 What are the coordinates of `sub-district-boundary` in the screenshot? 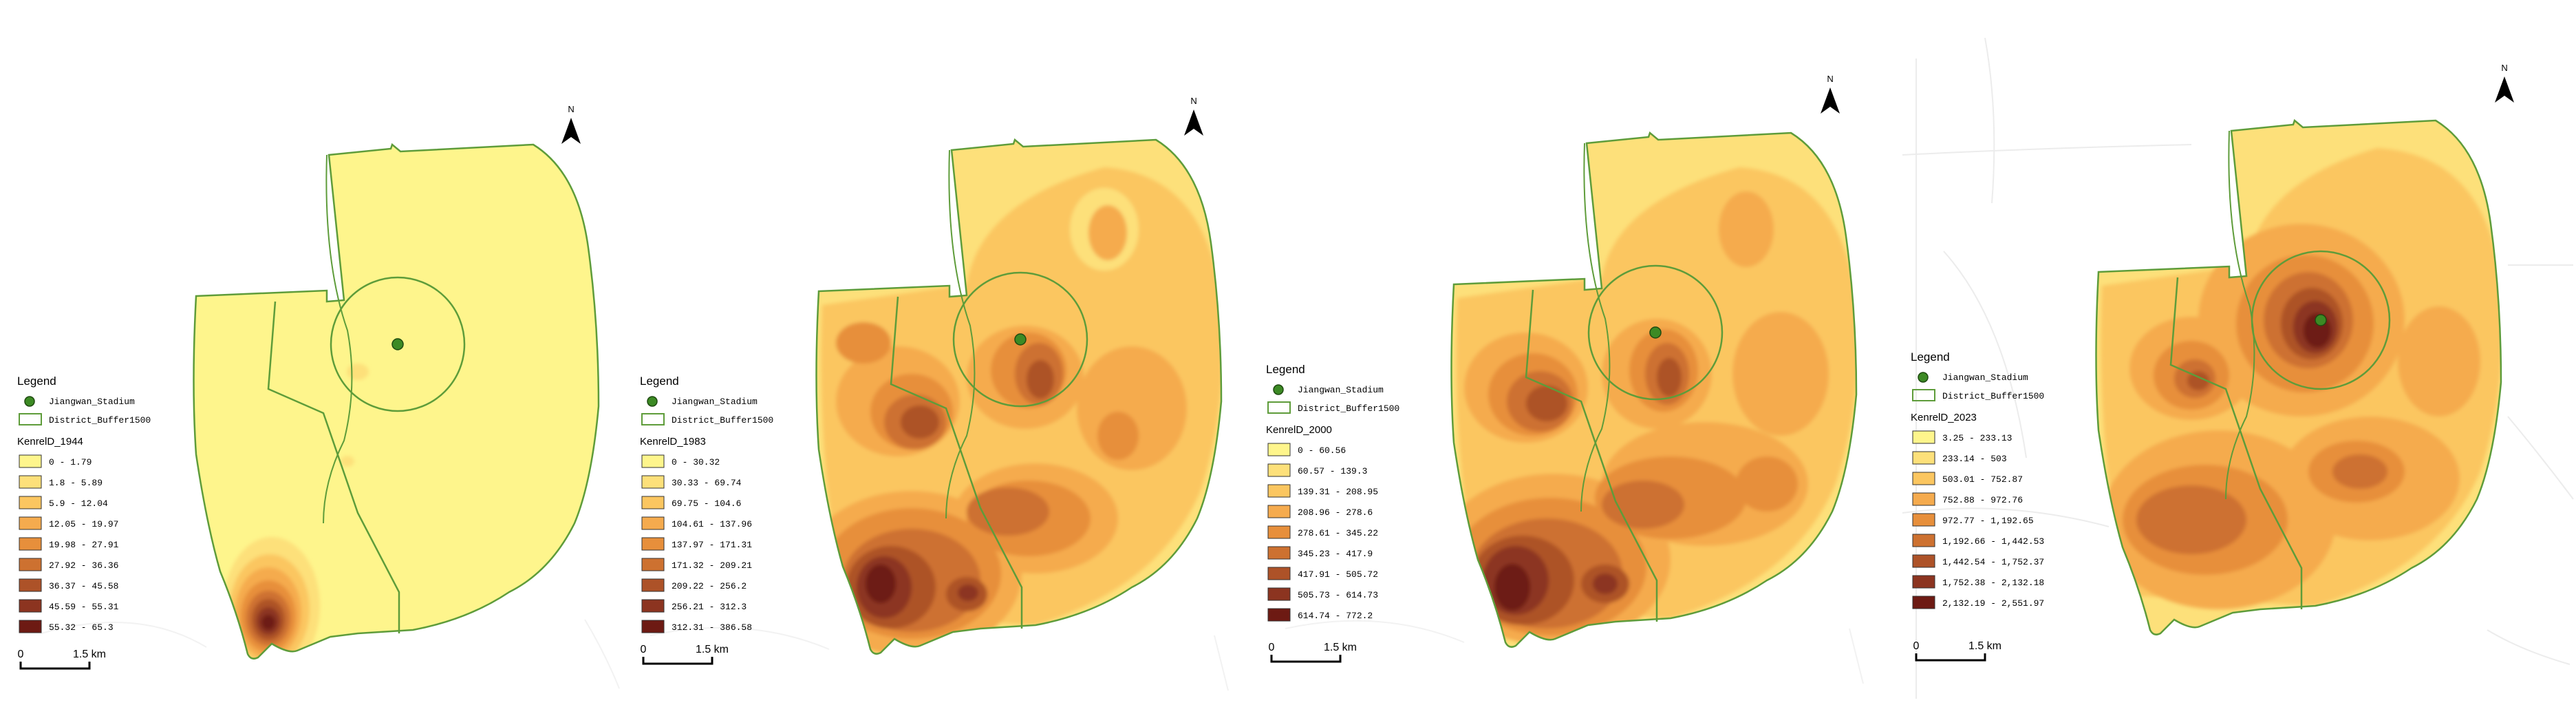 It's located at (333, 467).